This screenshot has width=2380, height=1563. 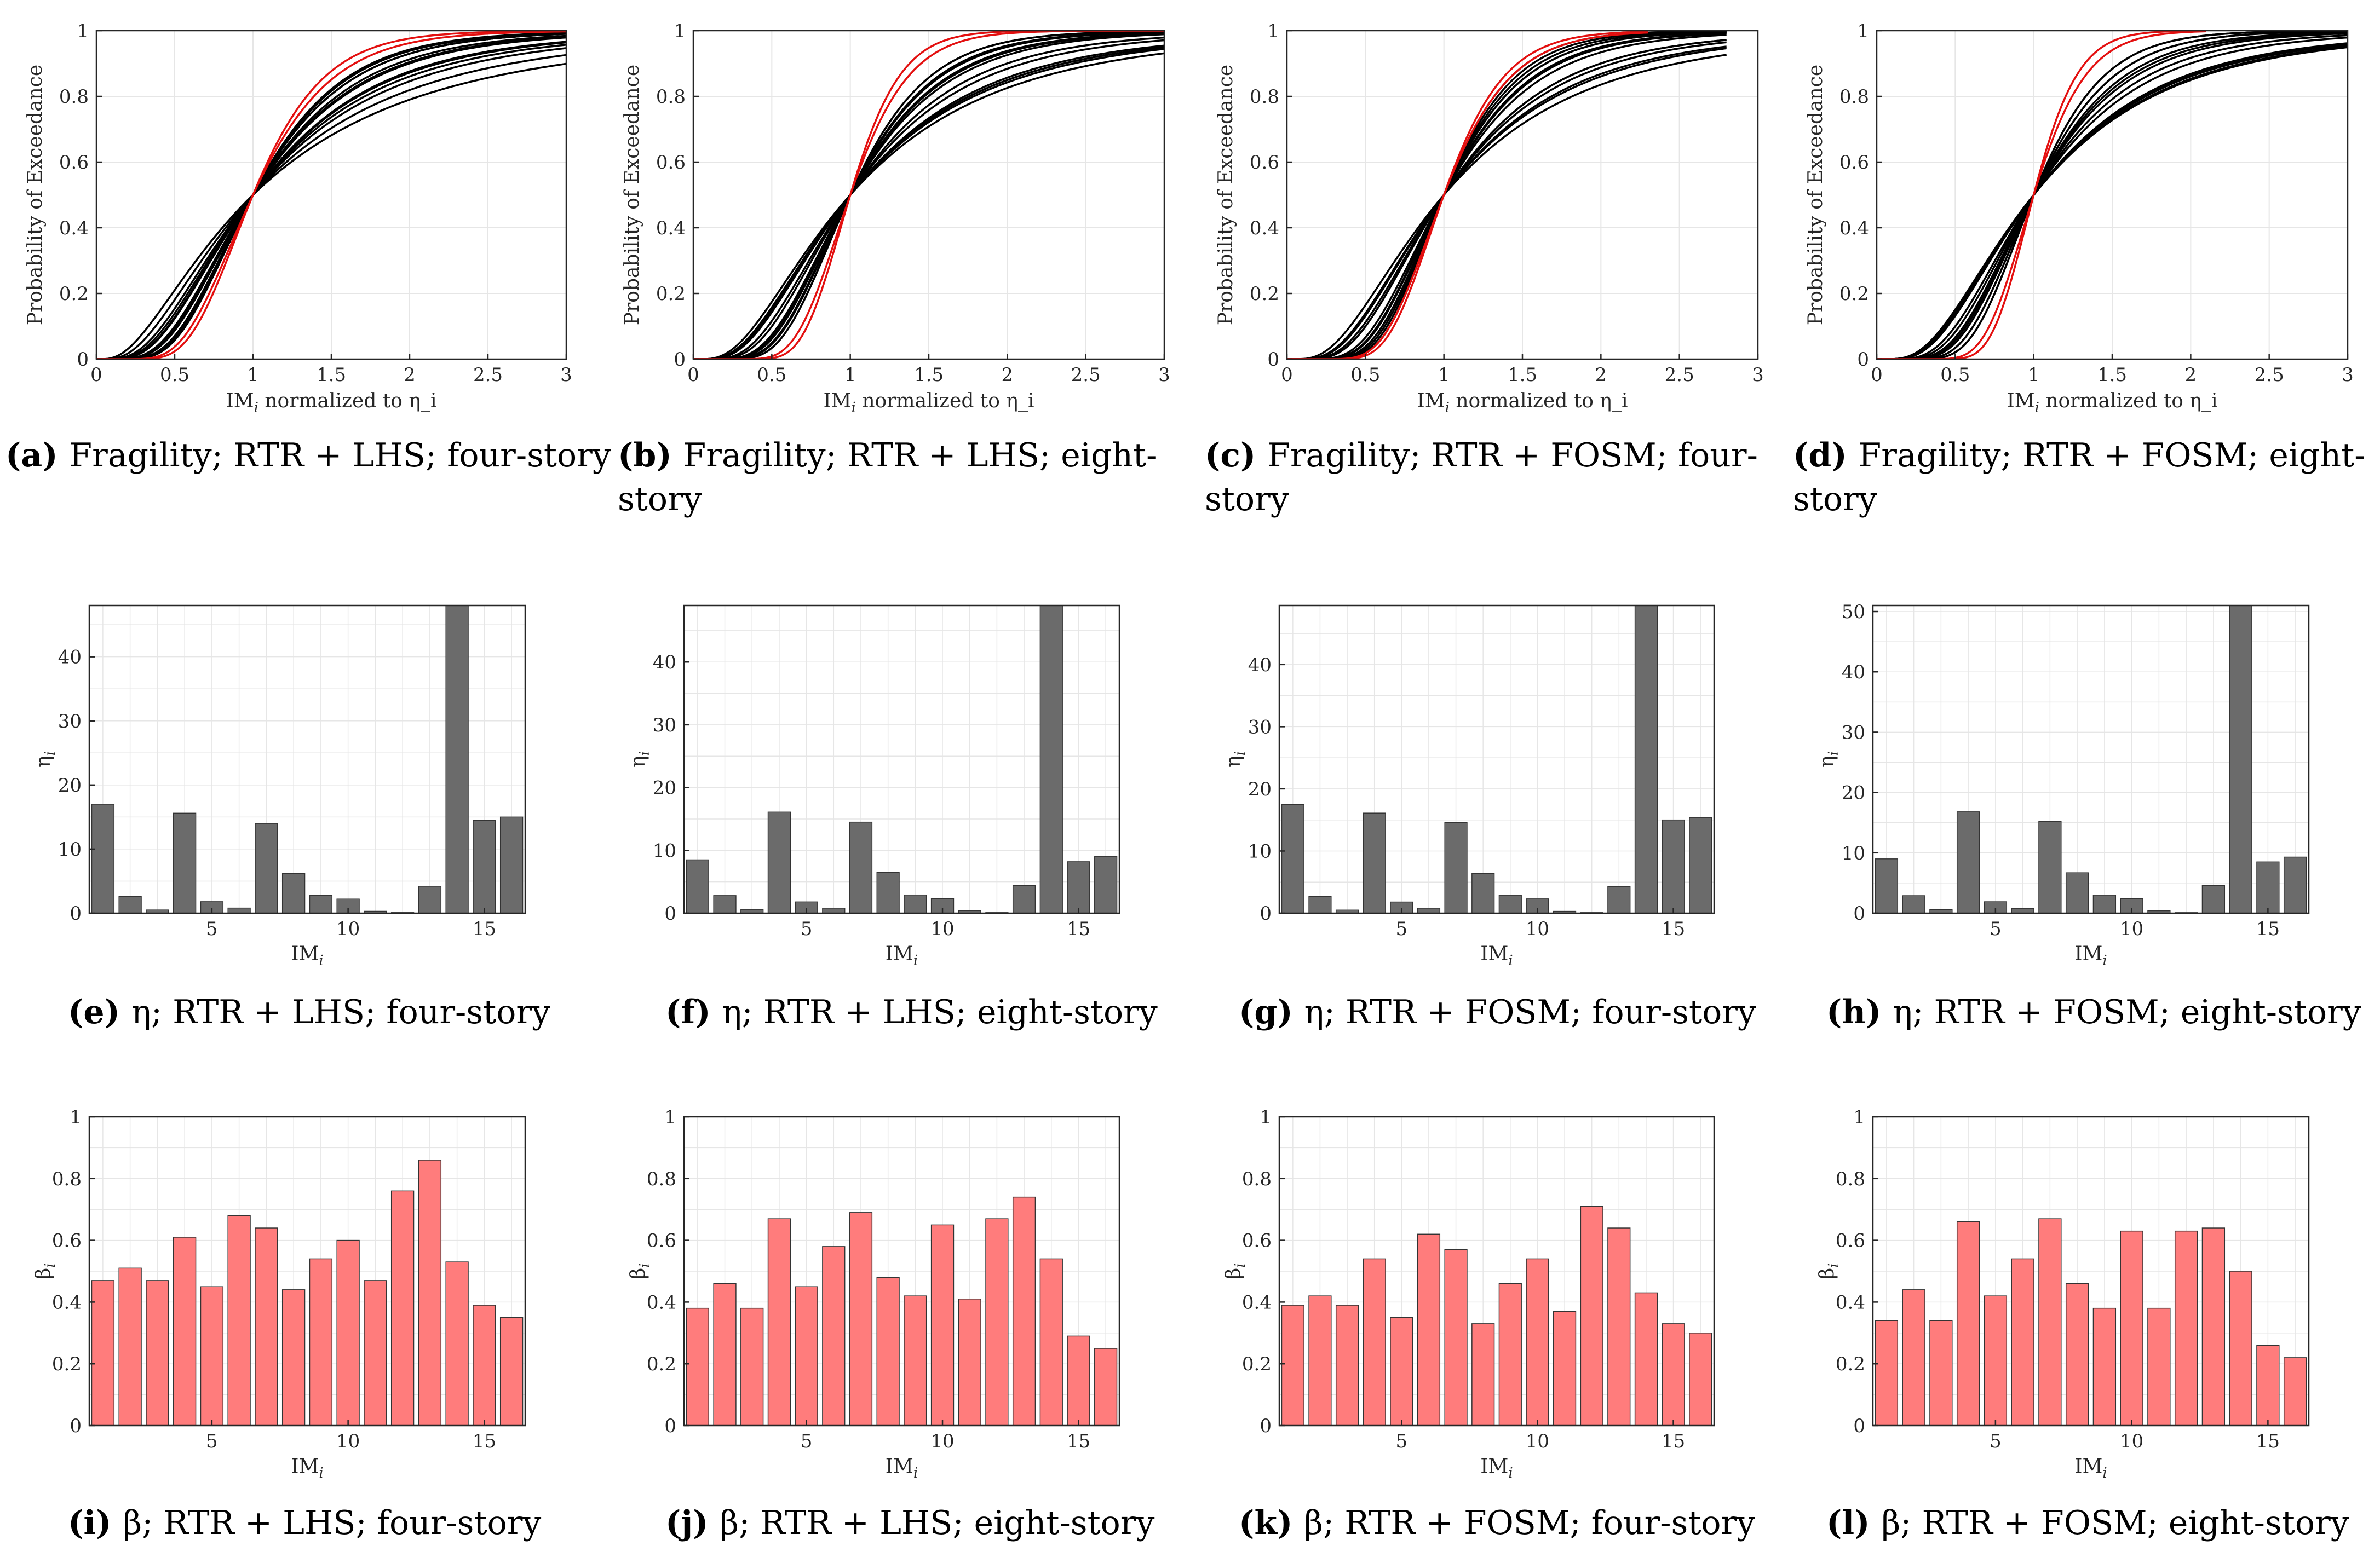 I want to click on x-tick-label: 10, so click(x=348, y=929).